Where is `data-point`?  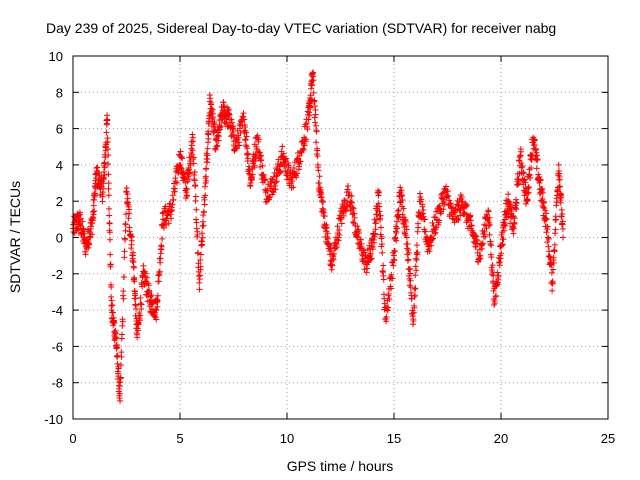
data-point is located at coordinates (563, 237).